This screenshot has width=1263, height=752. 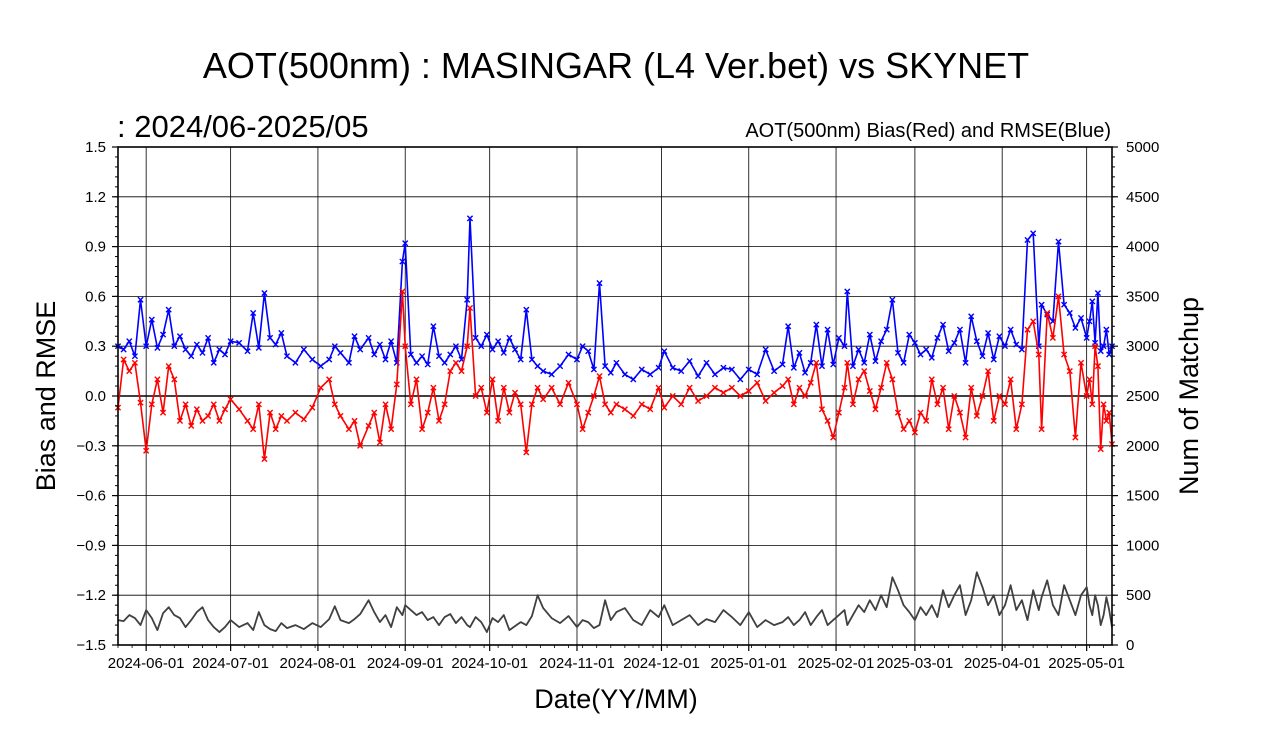 I want to click on y-right-tick-label: 1500, so click(x=1142, y=496).